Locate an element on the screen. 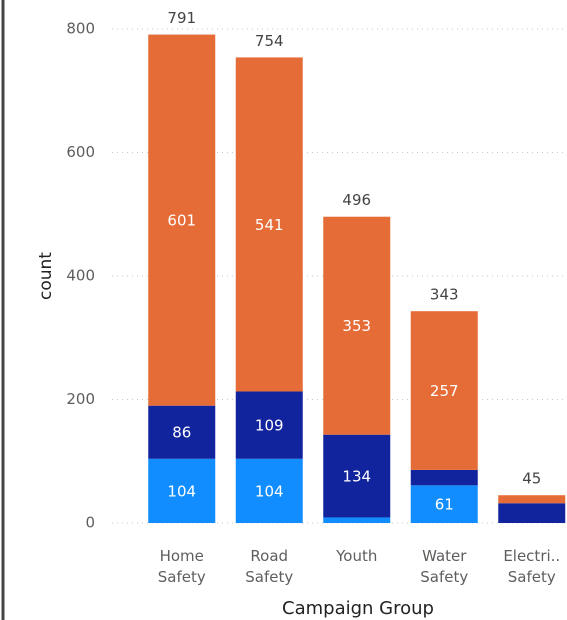 This screenshot has width=567, height=620. y-tick-label: 200 is located at coordinates (80, 399).